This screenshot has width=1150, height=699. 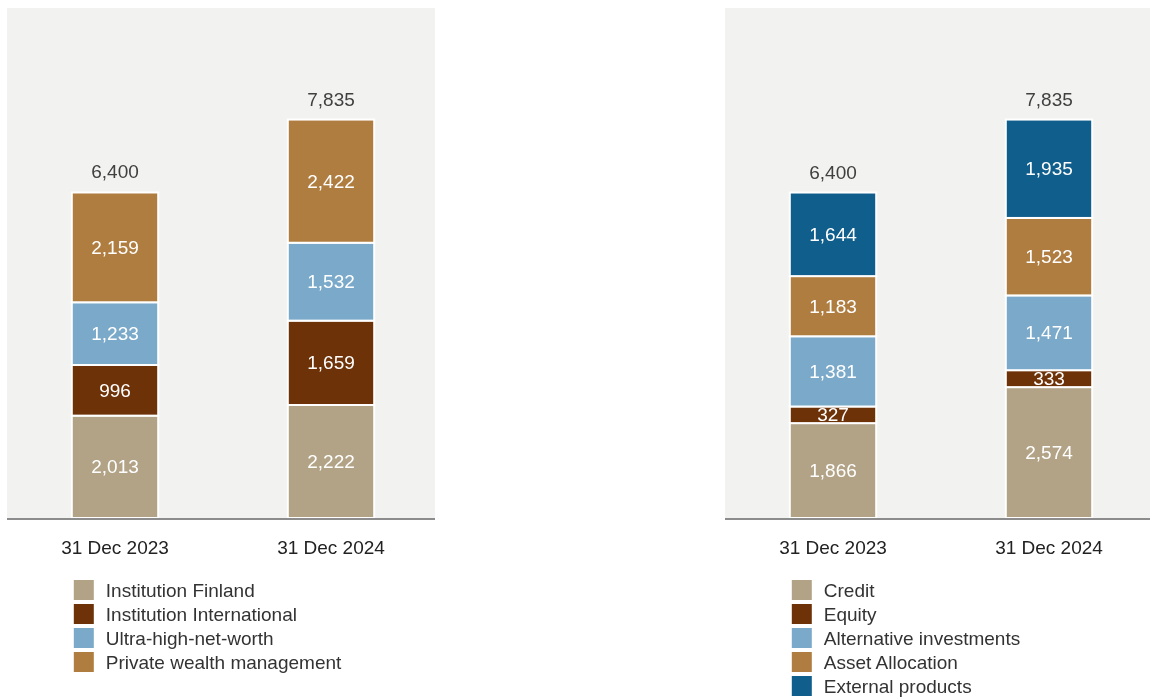 What do you see at coordinates (1049, 333) in the screenshot?
I see `data-label: 1,471` at bounding box center [1049, 333].